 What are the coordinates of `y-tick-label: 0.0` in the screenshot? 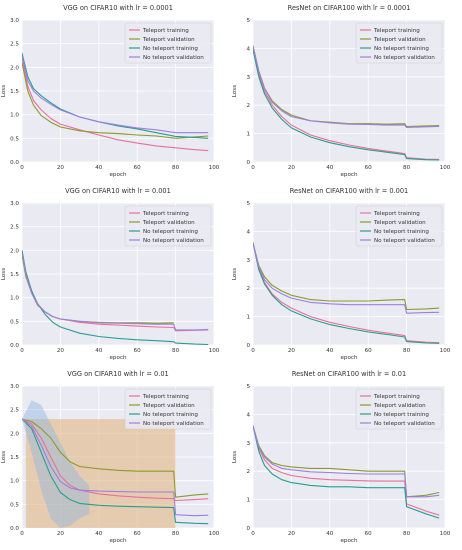 It's located at (14, 529).